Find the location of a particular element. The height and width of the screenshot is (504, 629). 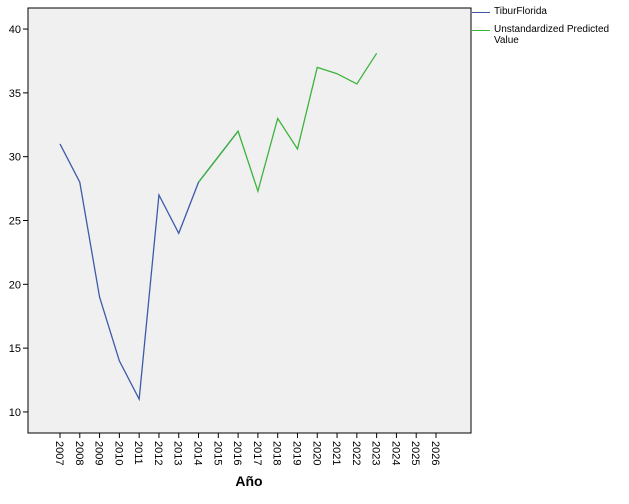

y-tick-label: 25 is located at coordinates (15, 222).